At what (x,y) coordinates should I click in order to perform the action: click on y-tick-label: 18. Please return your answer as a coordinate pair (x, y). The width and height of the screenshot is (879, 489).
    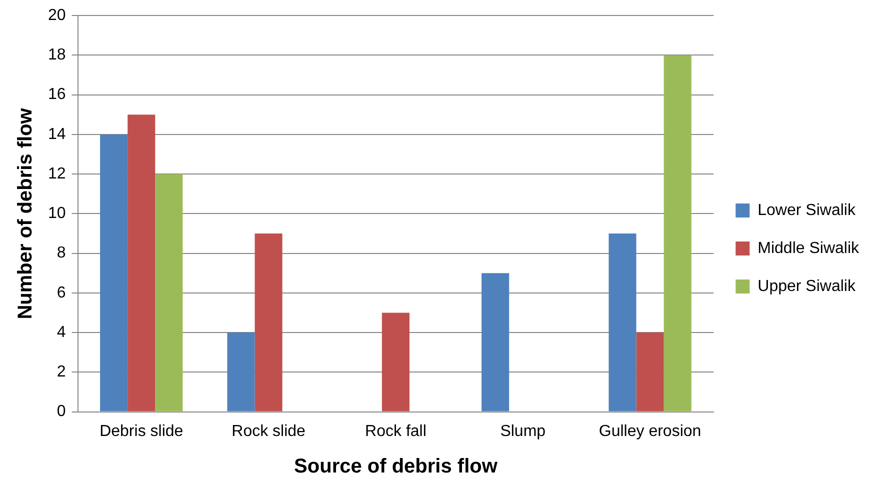
    Looking at the image, I should click on (57, 55).